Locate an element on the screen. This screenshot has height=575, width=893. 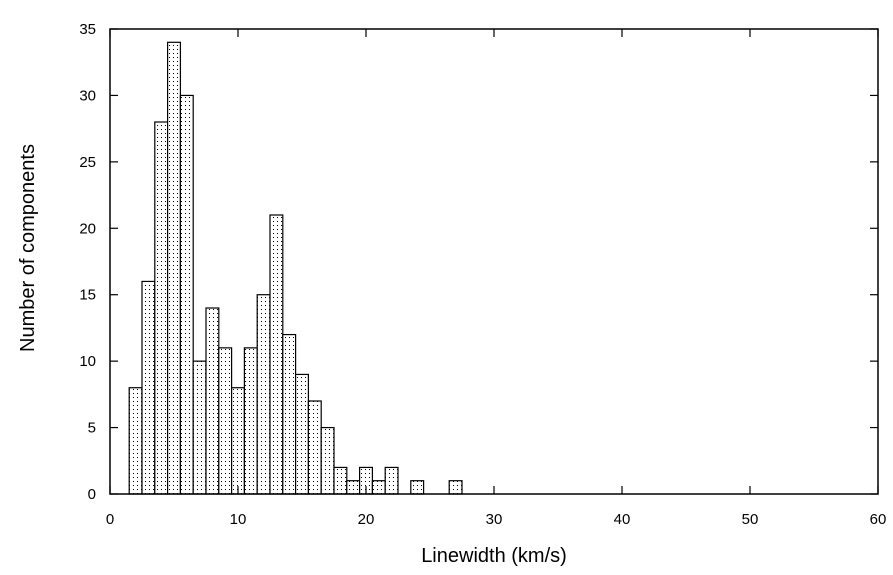
x-tick-label: 60 is located at coordinates (878, 519).